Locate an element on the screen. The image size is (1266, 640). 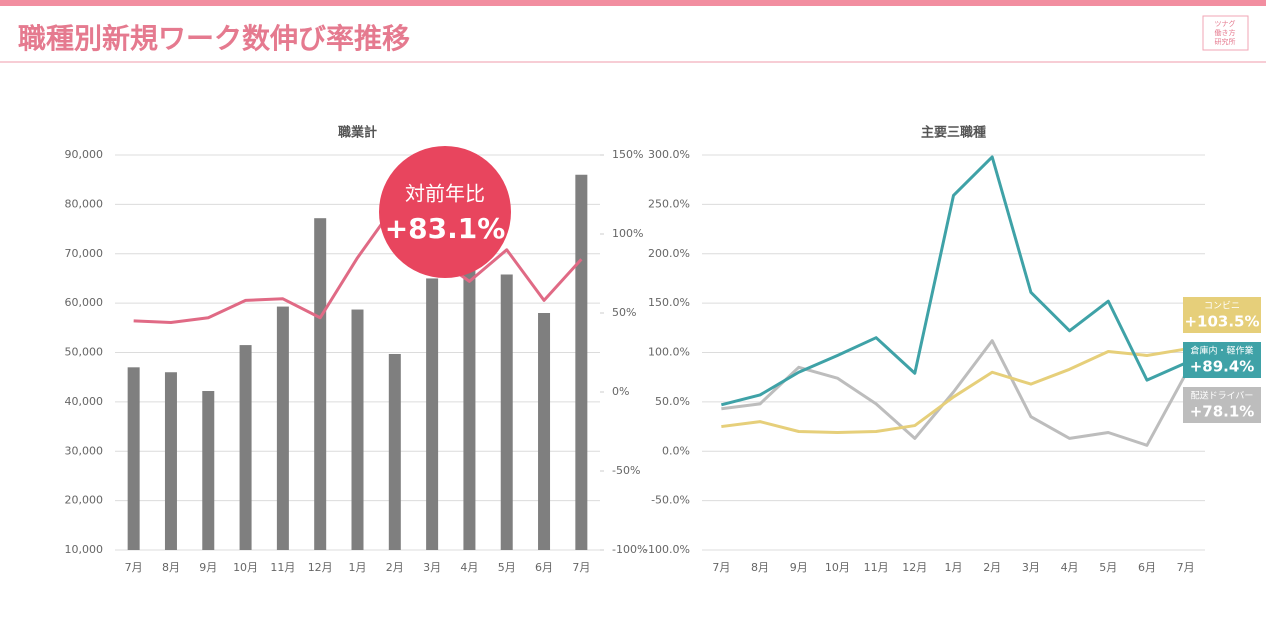
y-tick-label: 30,000 is located at coordinates (84, 450).